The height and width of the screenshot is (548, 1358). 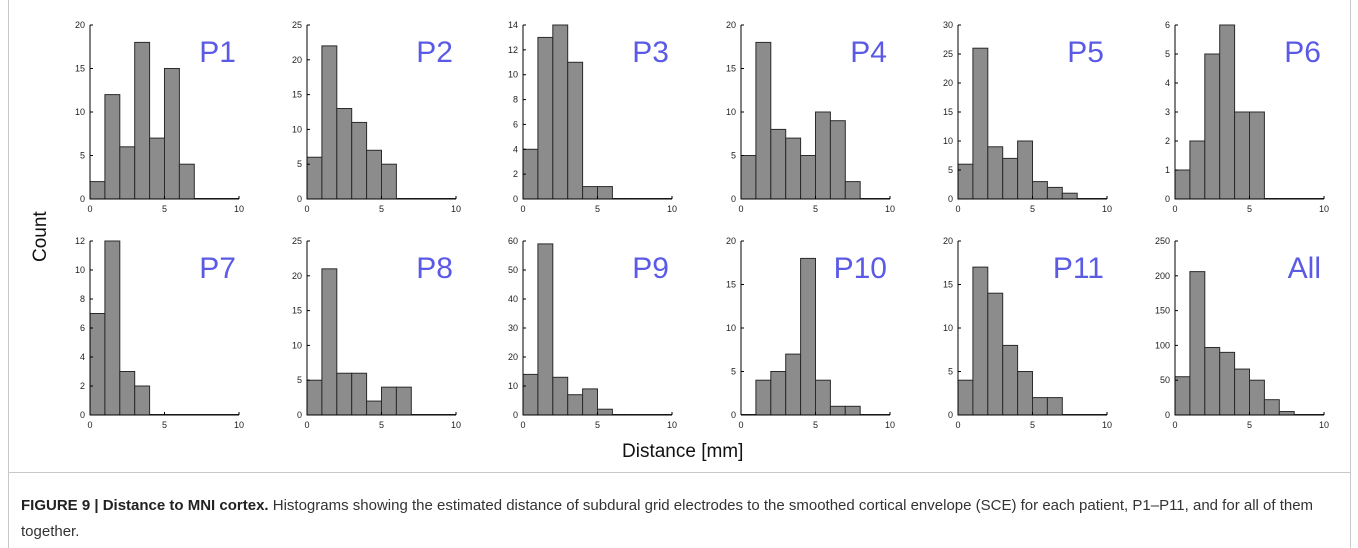 What do you see at coordinates (434, 268) in the screenshot?
I see `panel-label: P8` at bounding box center [434, 268].